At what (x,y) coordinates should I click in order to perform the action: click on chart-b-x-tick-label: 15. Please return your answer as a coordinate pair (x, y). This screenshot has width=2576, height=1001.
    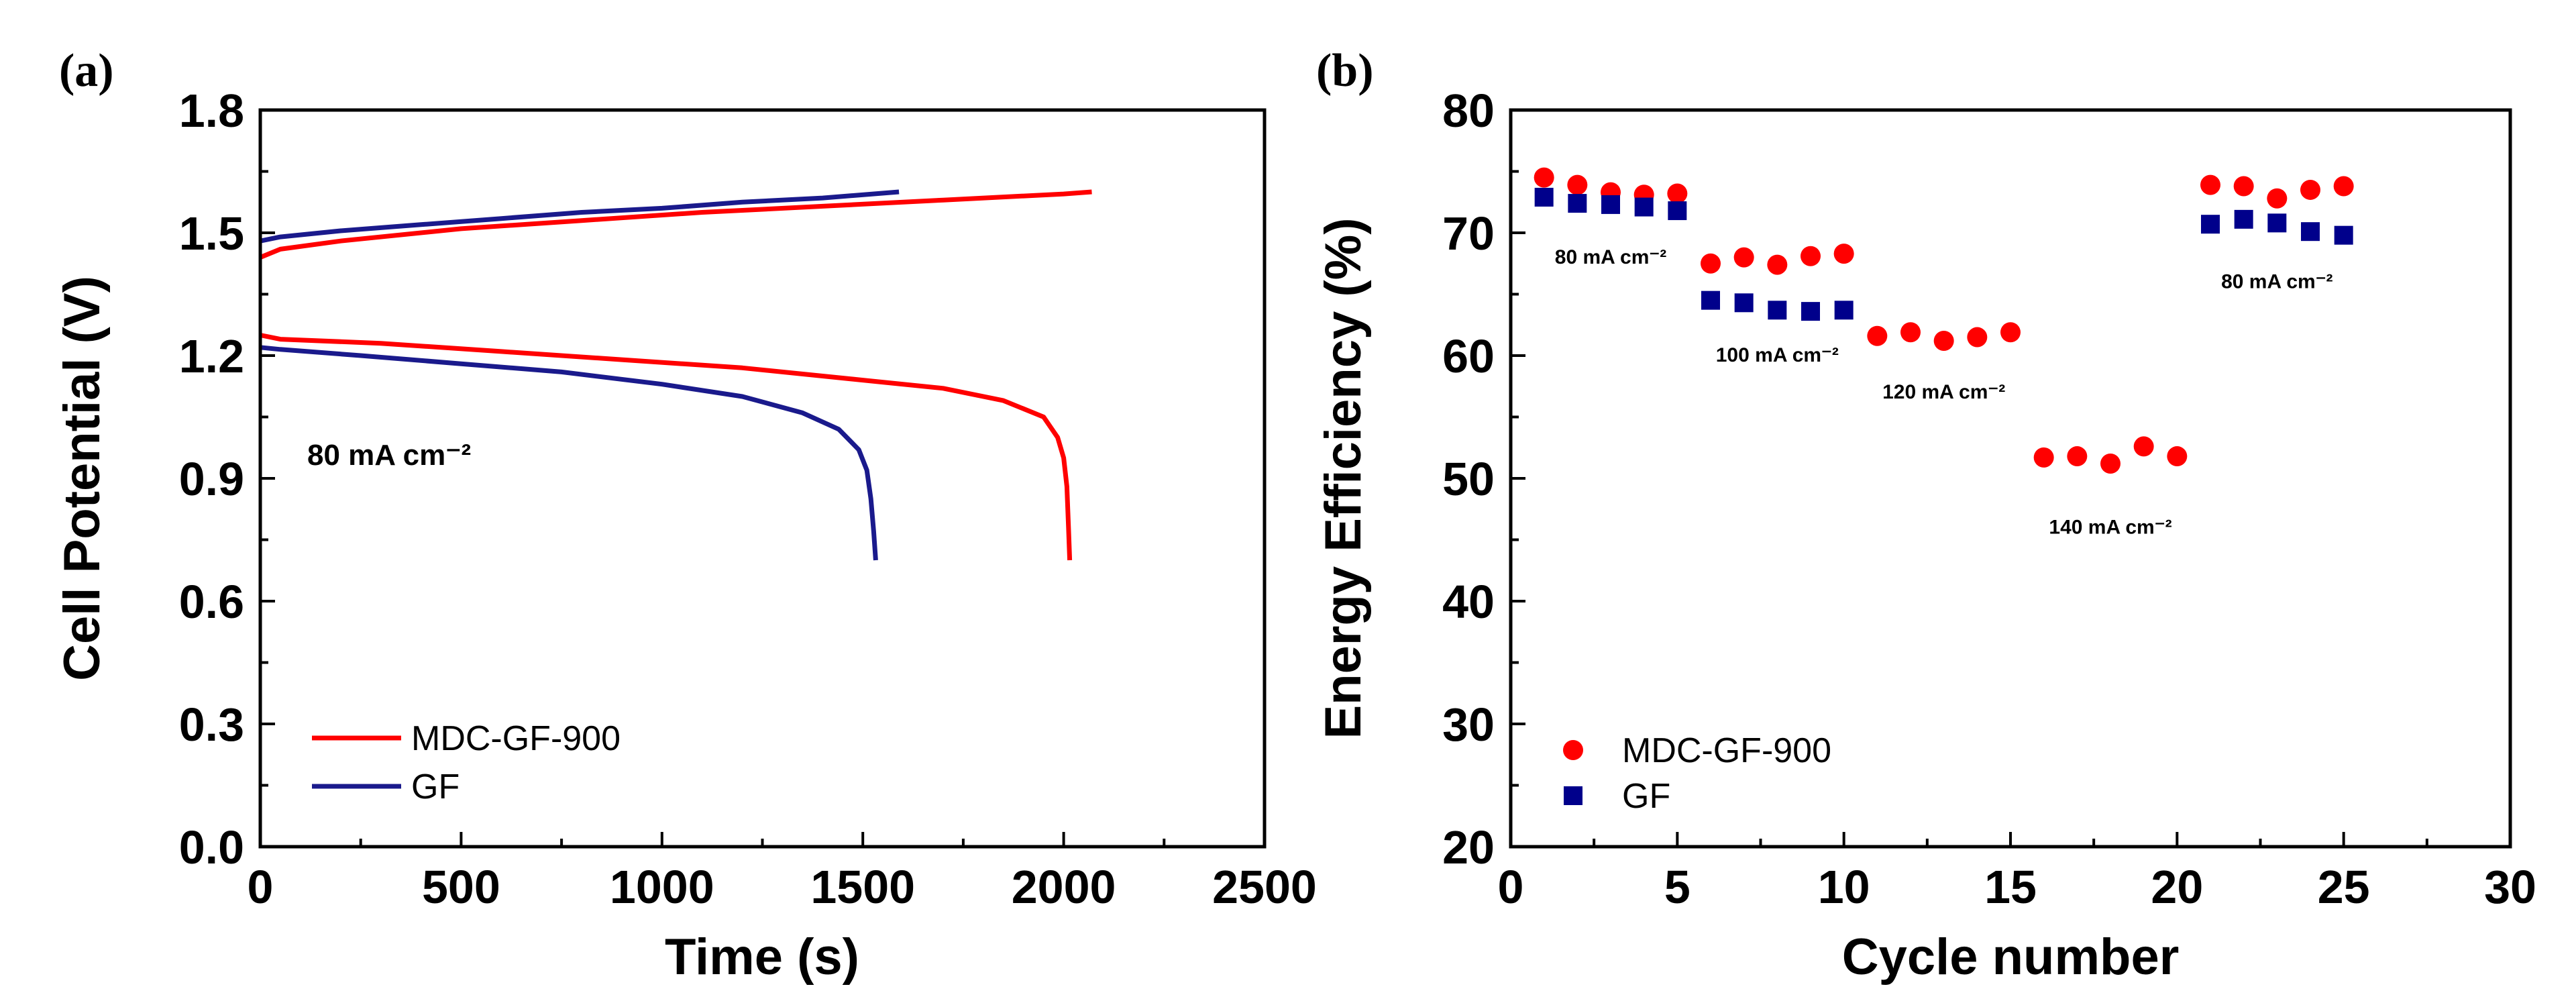
    Looking at the image, I should click on (2010, 887).